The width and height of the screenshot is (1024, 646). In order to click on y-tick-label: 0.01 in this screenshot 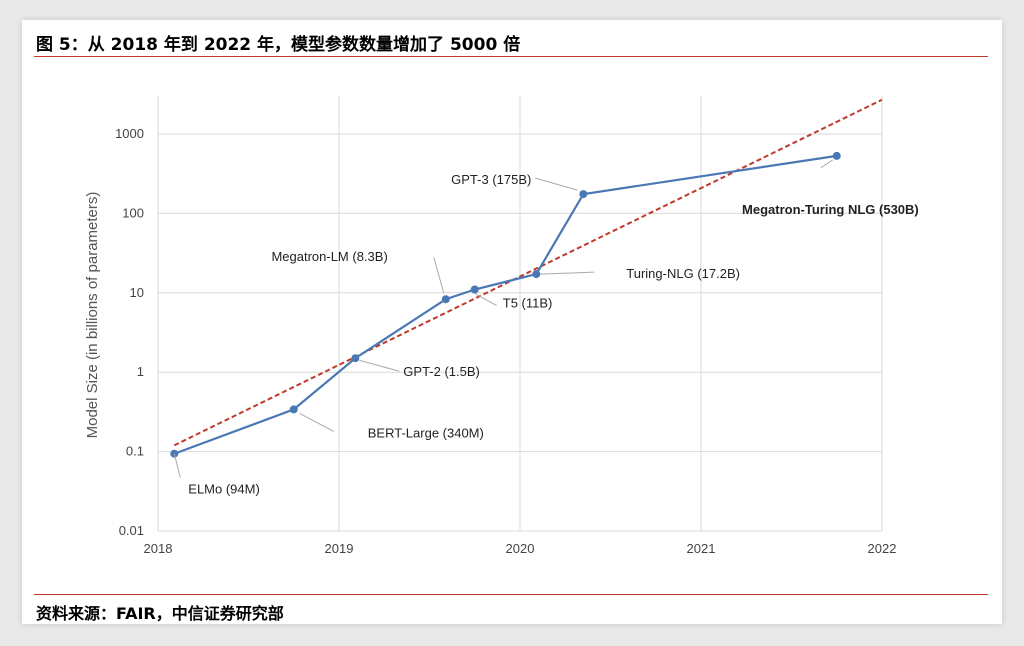, I will do `click(131, 530)`.